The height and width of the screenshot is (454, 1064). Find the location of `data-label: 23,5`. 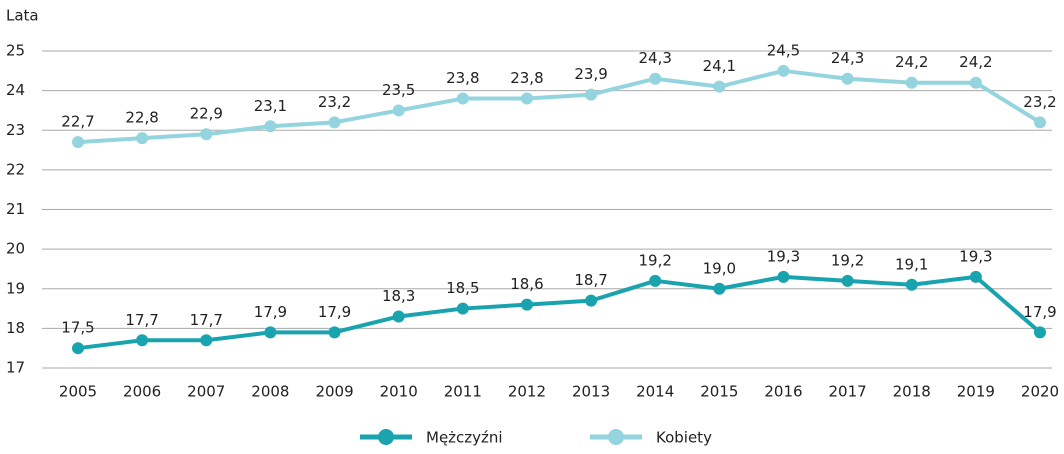

data-label: 23,5 is located at coordinates (398, 90).